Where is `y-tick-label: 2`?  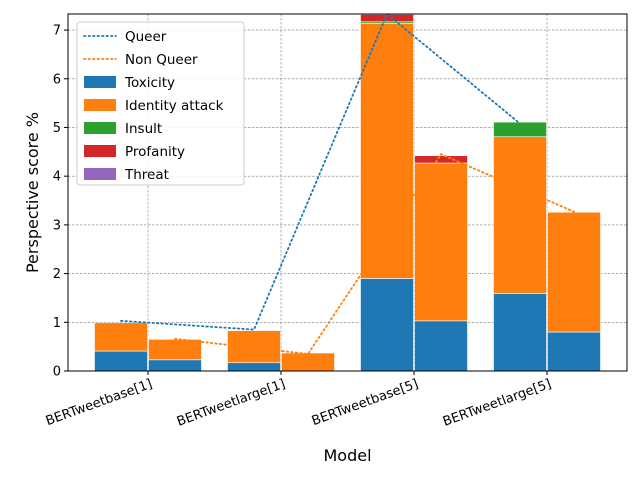
y-tick-label: 2 is located at coordinates (57, 274).